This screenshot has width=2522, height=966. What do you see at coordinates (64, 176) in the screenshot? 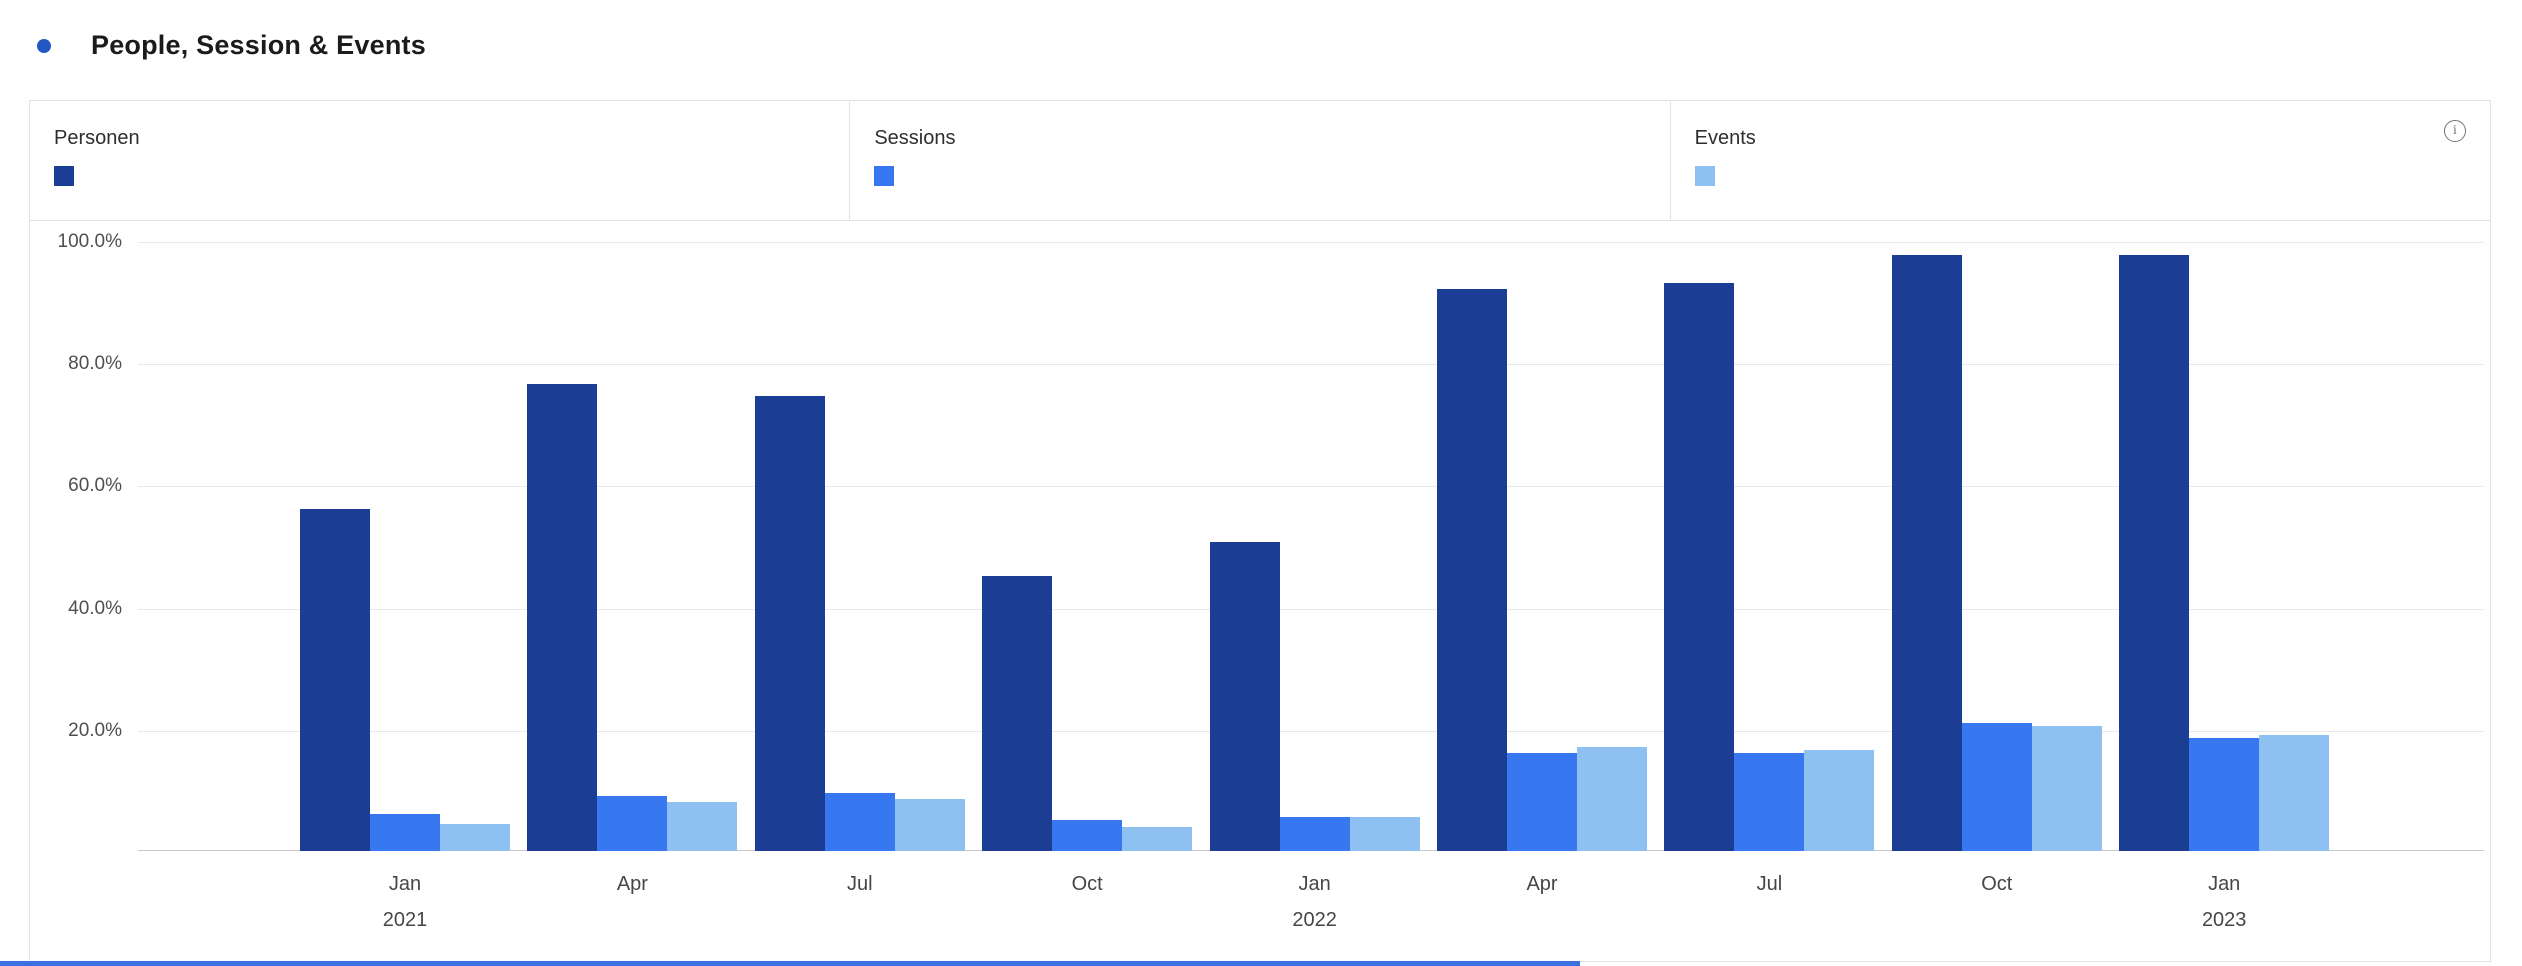
I see `legend-swatch-personen` at bounding box center [64, 176].